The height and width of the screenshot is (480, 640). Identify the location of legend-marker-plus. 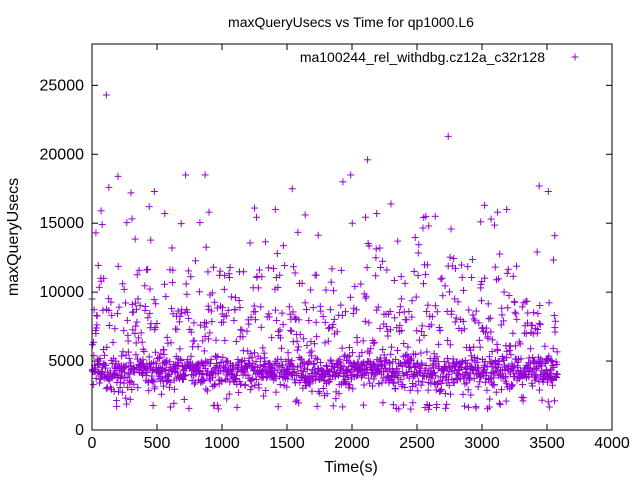
(575, 57).